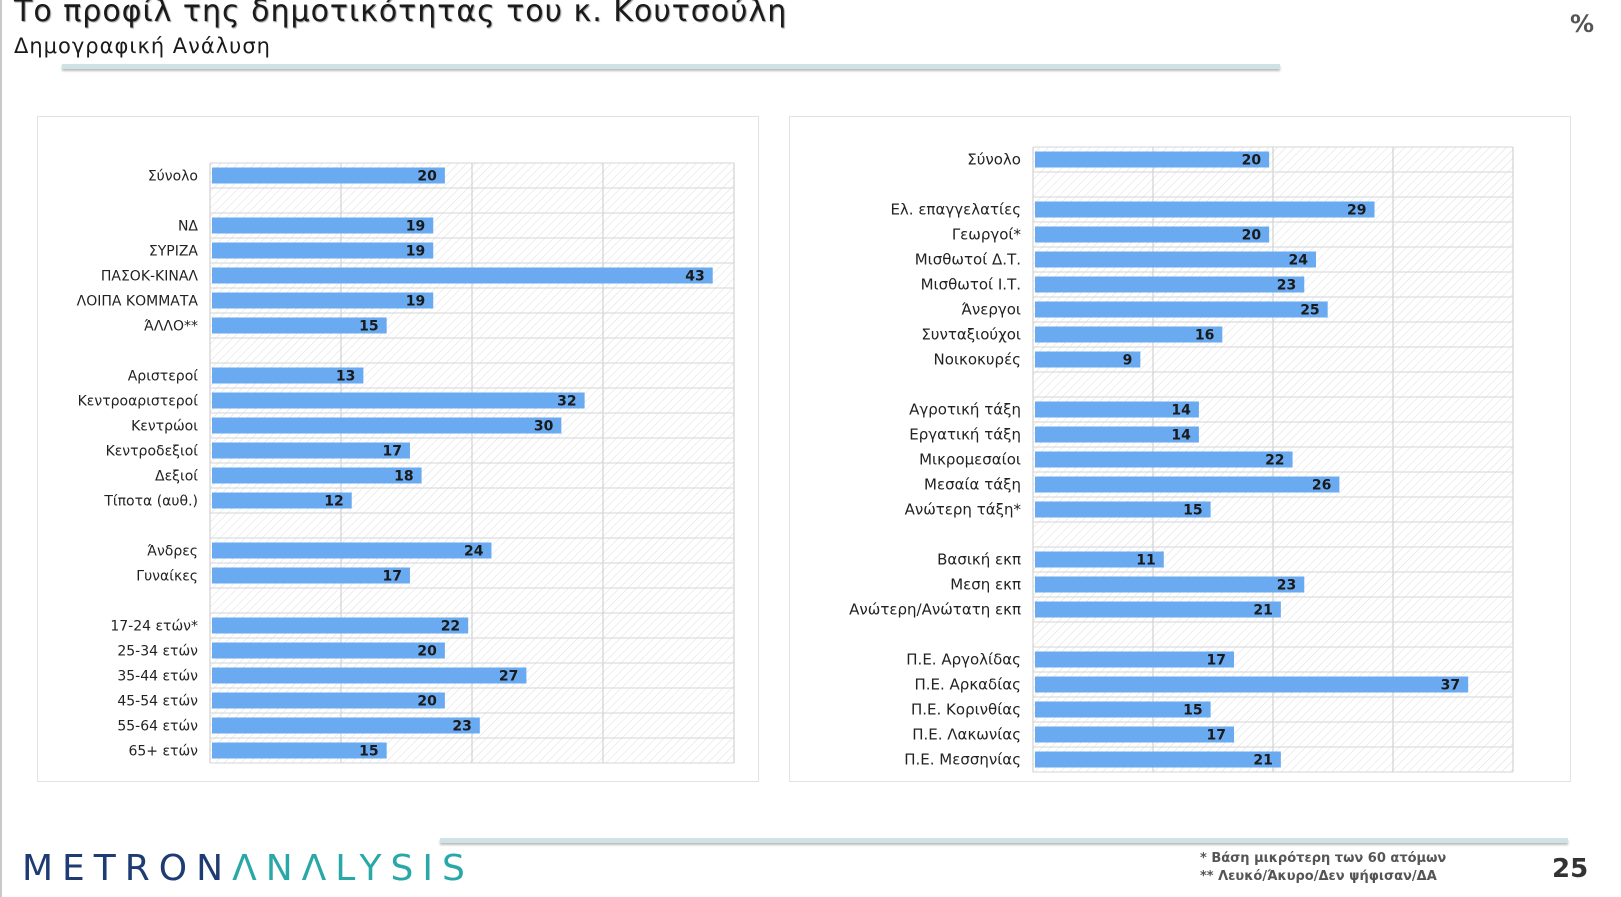 Image resolution: width=1621 pixels, height=897 pixels. I want to click on data-label: 23, so click(1286, 586).